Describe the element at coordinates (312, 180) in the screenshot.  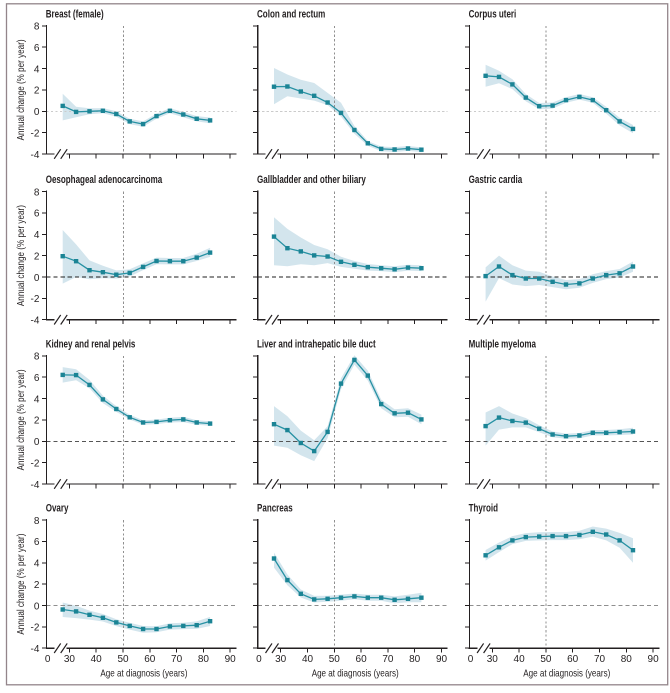
I see `svg-text: Gallbladder and other biliary` at that location.